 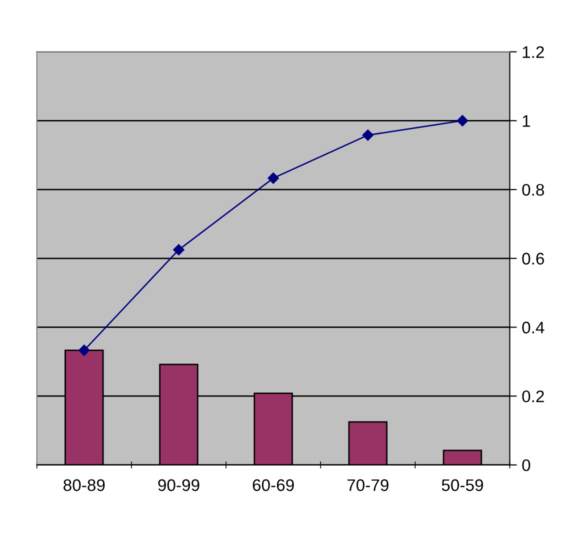 What do you see at coordinates (533, 396) in the screenshot?
I see `y-tick-label: 0.2` at bounding box center [533, 396].